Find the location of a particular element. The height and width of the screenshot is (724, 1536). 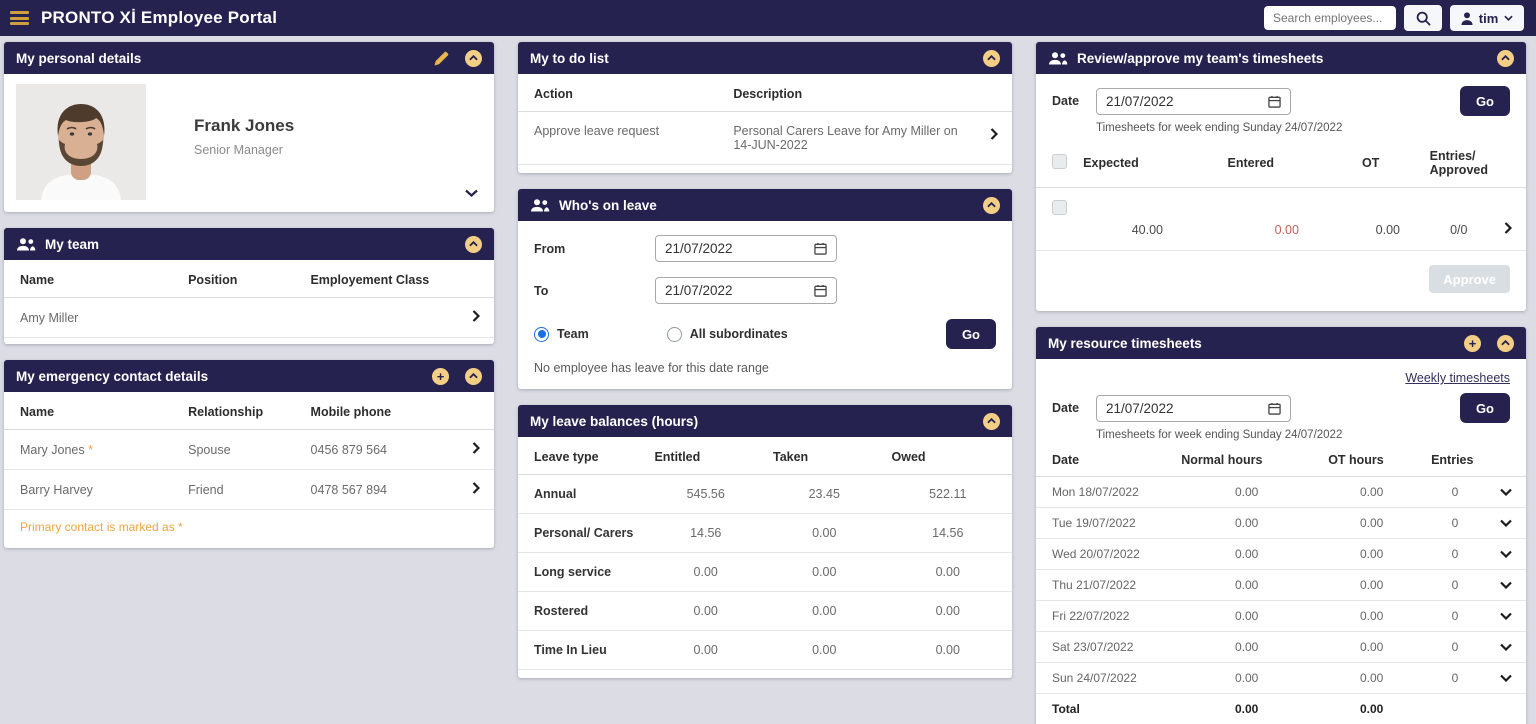

team-radio is located at coordinates (541, 334).